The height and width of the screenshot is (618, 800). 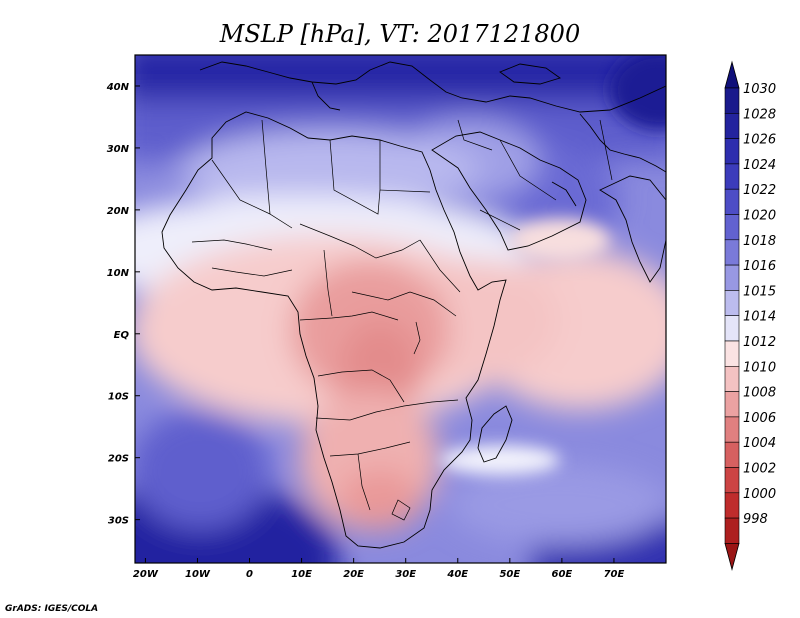 What do you see at coordinates (759, 291) in the screenshot?
I see `colorbar-label: 1015` at bounding box center [759, 291].